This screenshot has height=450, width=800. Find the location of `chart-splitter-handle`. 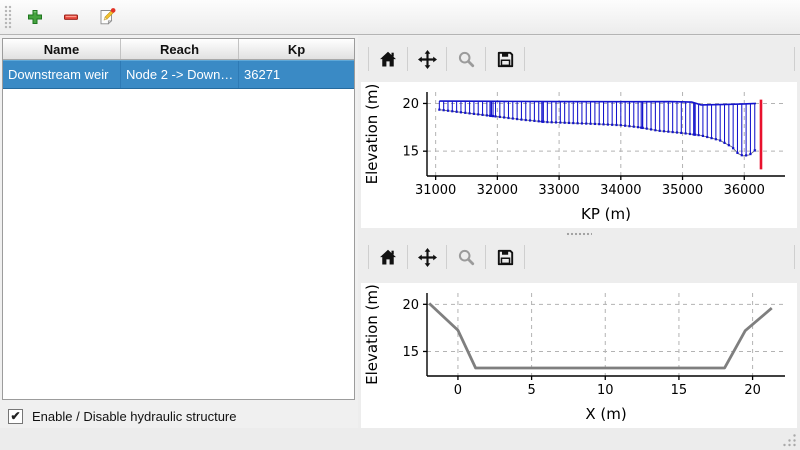

chart-splitter-handle is located at coordinates (579, 234).